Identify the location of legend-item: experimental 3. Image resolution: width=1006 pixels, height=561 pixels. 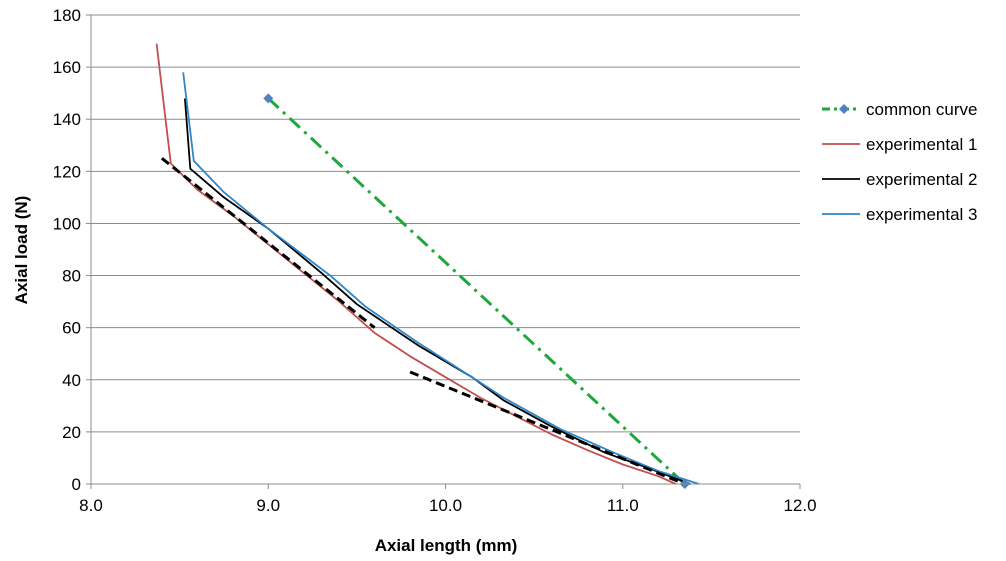
(900, 214).